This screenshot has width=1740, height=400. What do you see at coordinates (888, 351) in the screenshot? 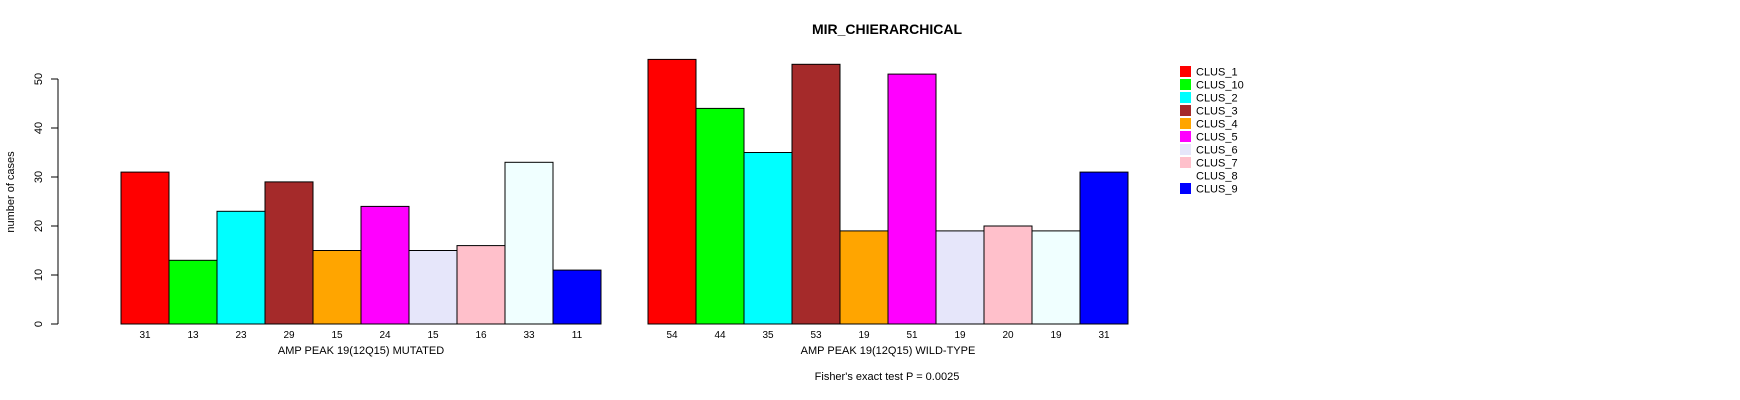
I see `group-label: AMP PEAK 19(12Q15) WILD-TYPE` at bounding box center [888, 351].